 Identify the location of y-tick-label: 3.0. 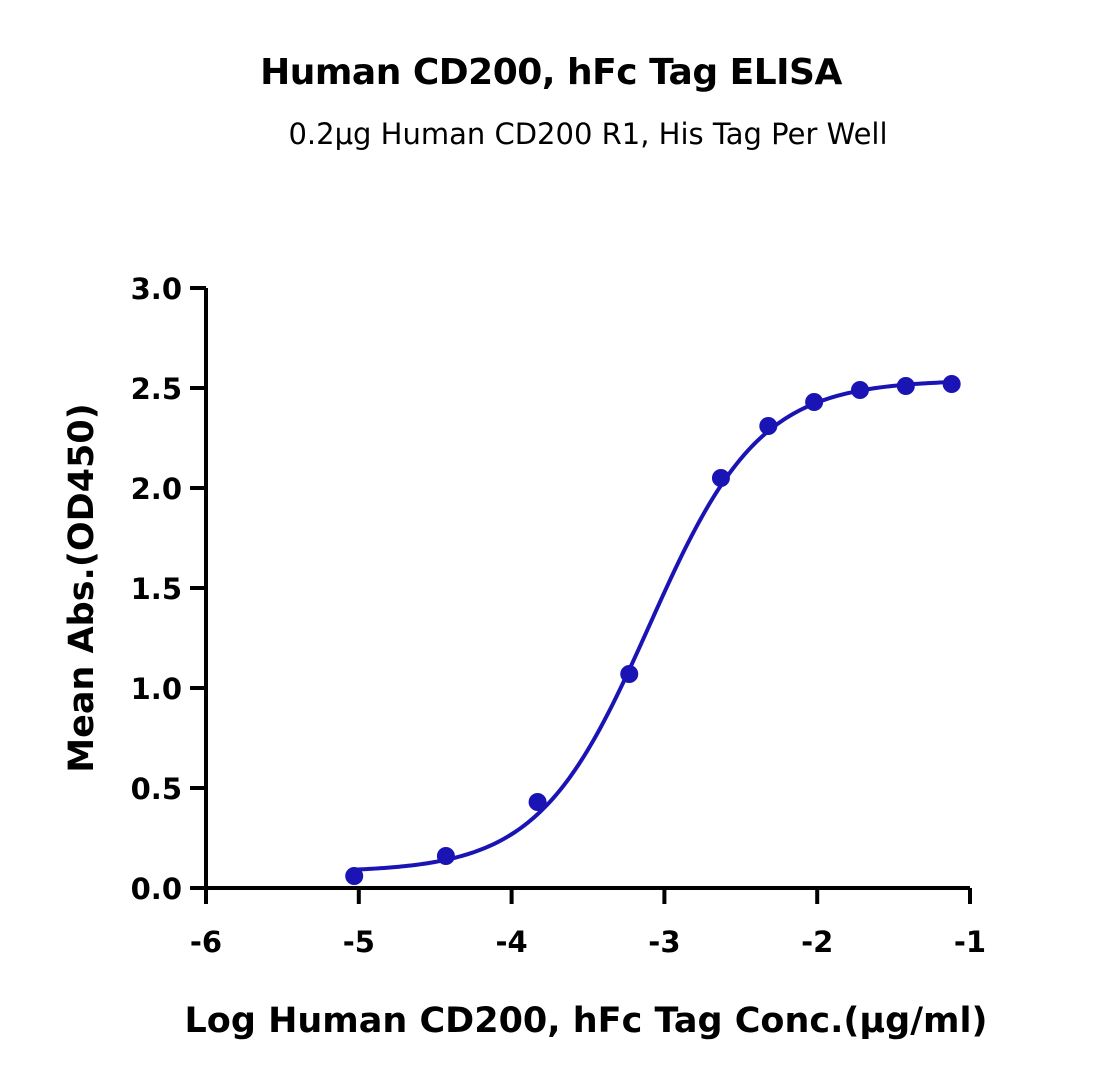
(156, 289).